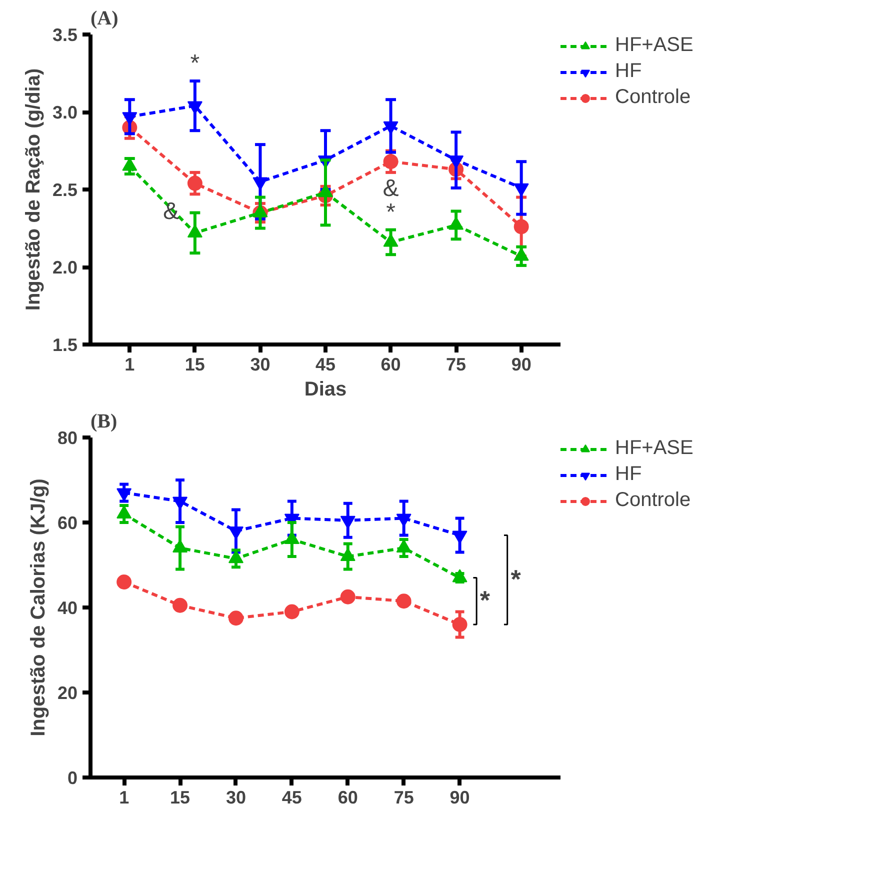 The image size is (875, 891). Describe the element at coordinates (65, 190) in the screenshot. I see `y-tick-label: 2.5` at that location.